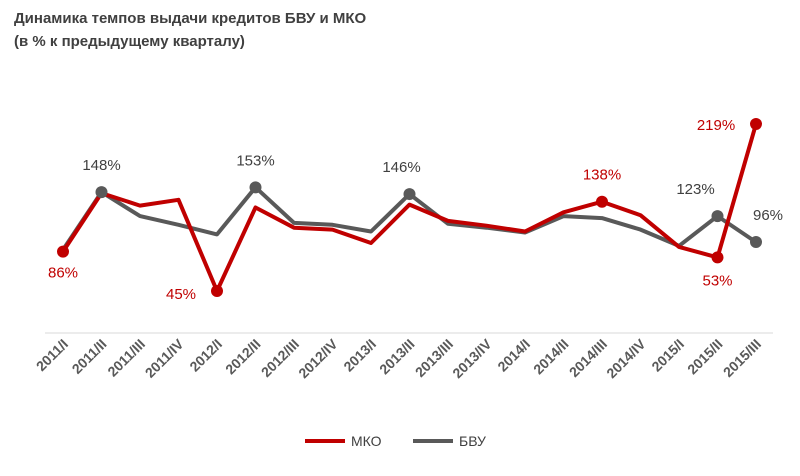 This screenshot has height=476, width=800. Describe the element at coordinates (434, 358) in the screenshot. I see `x-tick-label: 2013/III` at that location.